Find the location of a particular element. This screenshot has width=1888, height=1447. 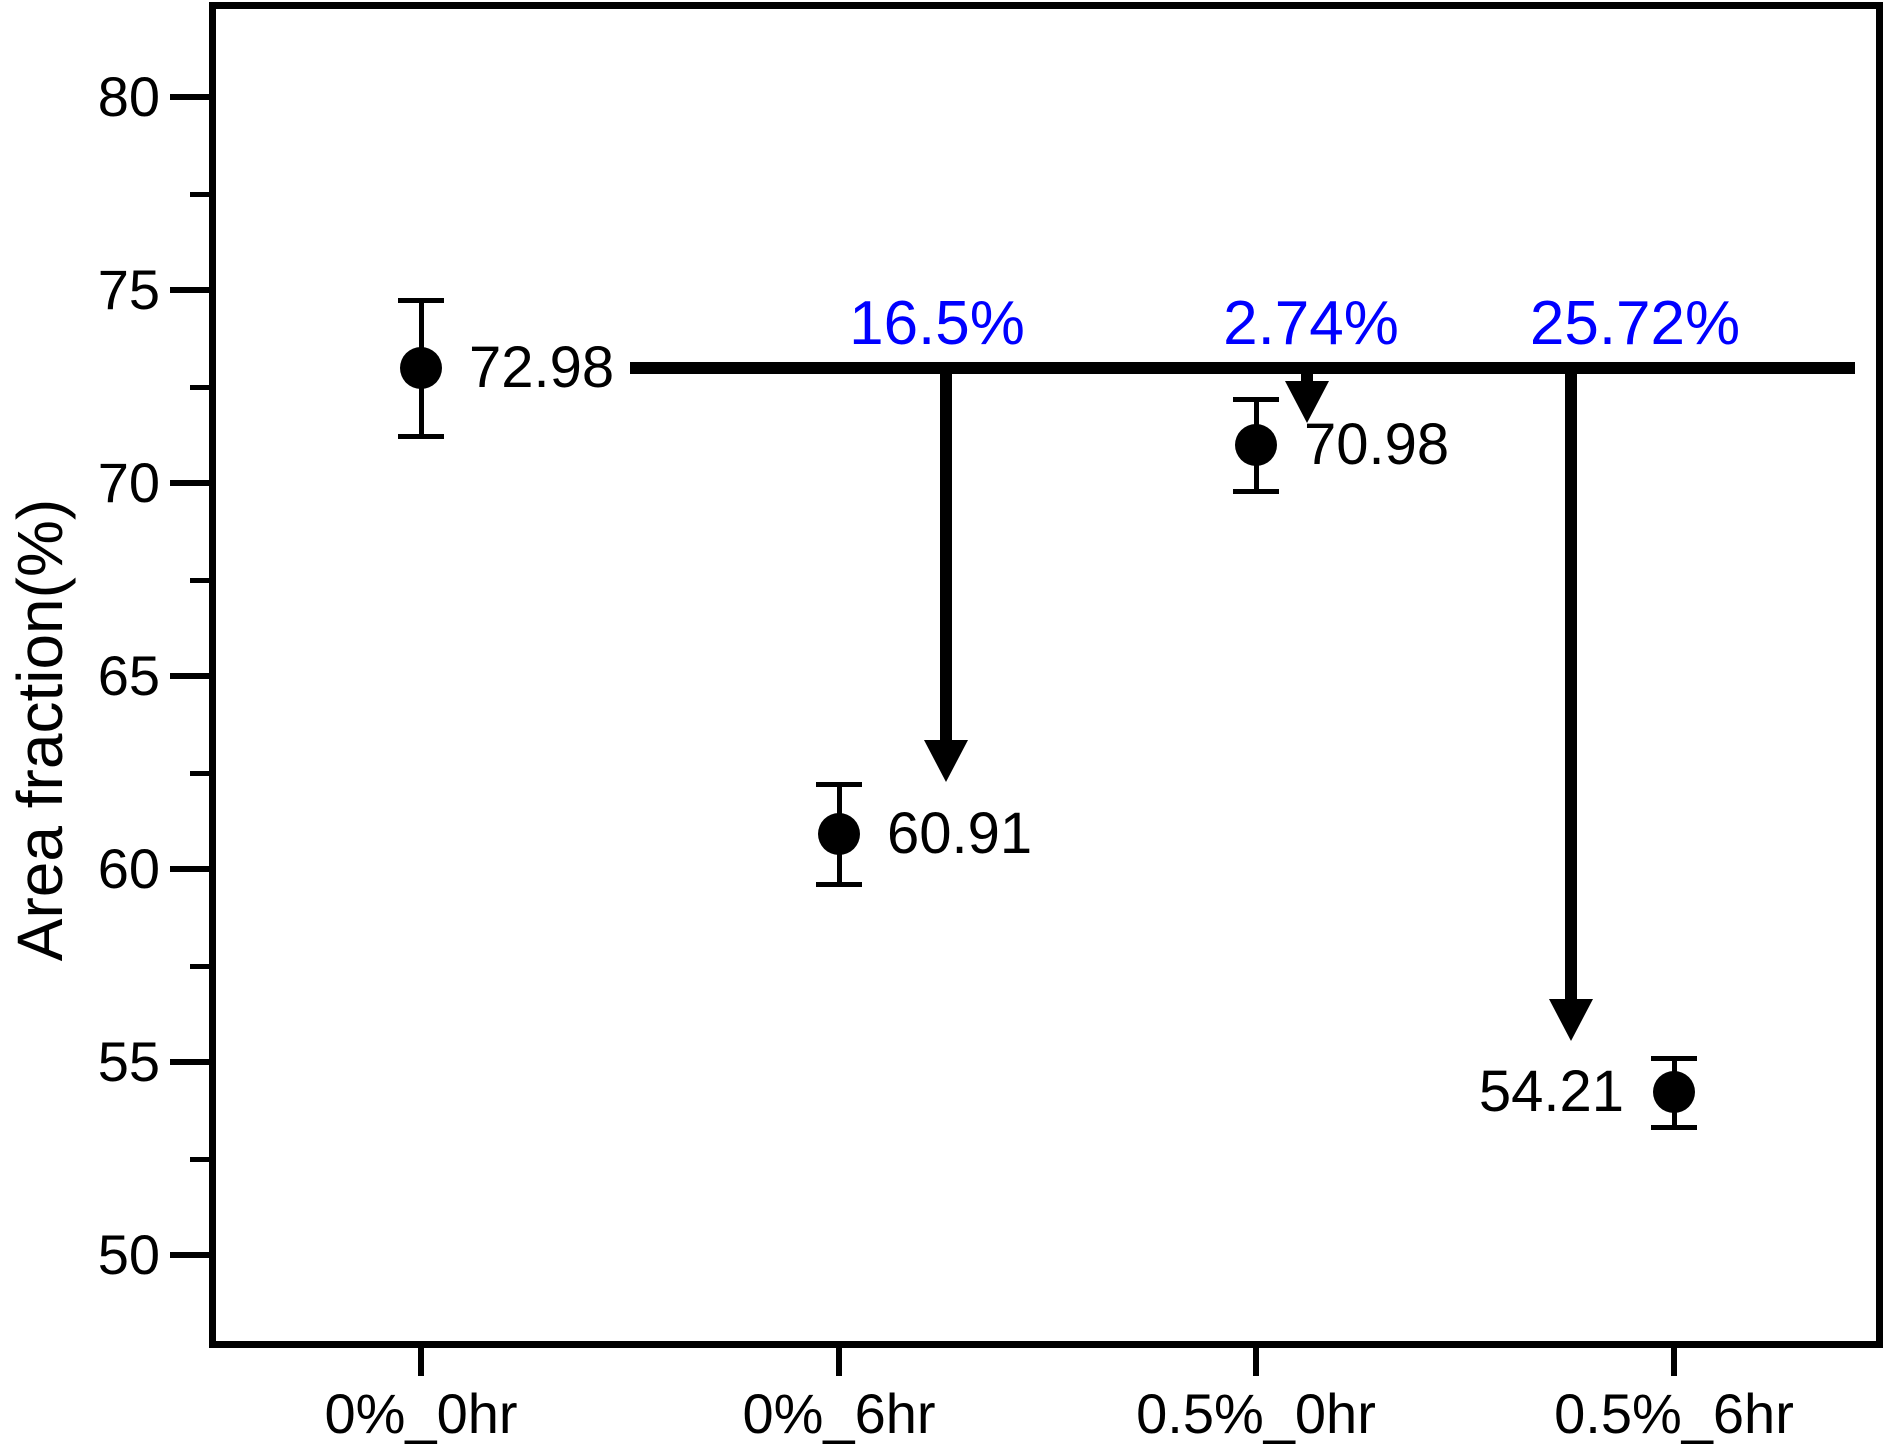

y-axis-tick-label: 50 is located at coordinates (128, 1254).